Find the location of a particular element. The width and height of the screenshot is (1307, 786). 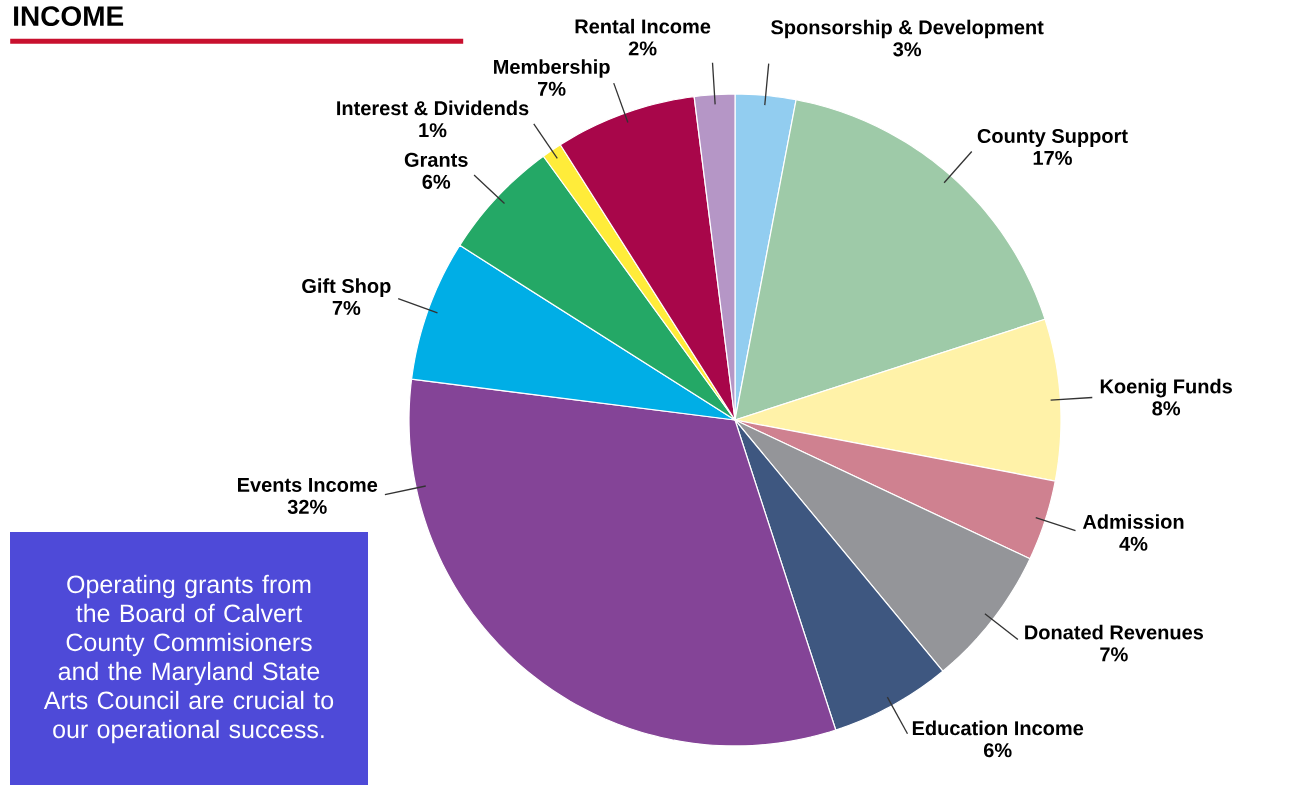

data-label: 32% is located at coordinates (307, 506).